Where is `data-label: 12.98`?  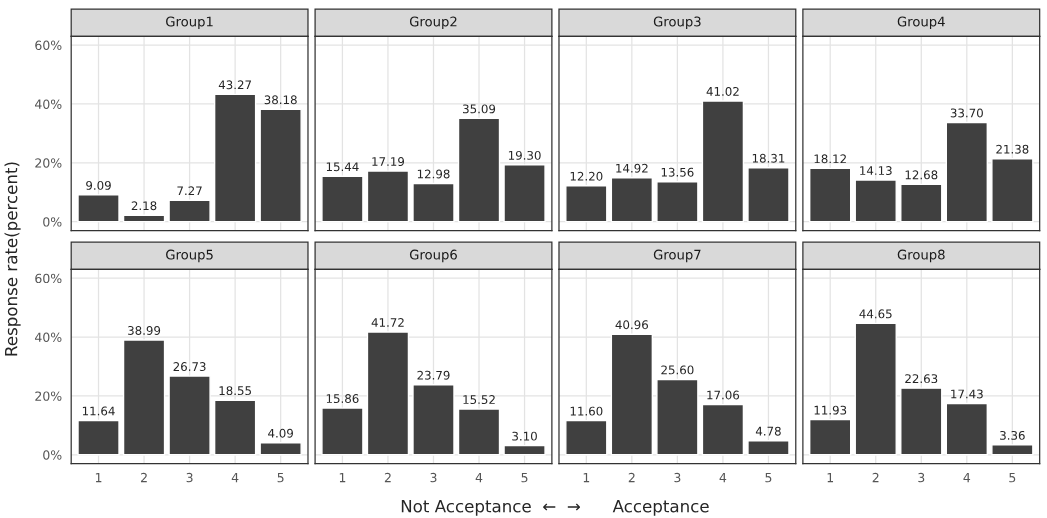
data-label: 12.98 is located at coordinates (433, 174).